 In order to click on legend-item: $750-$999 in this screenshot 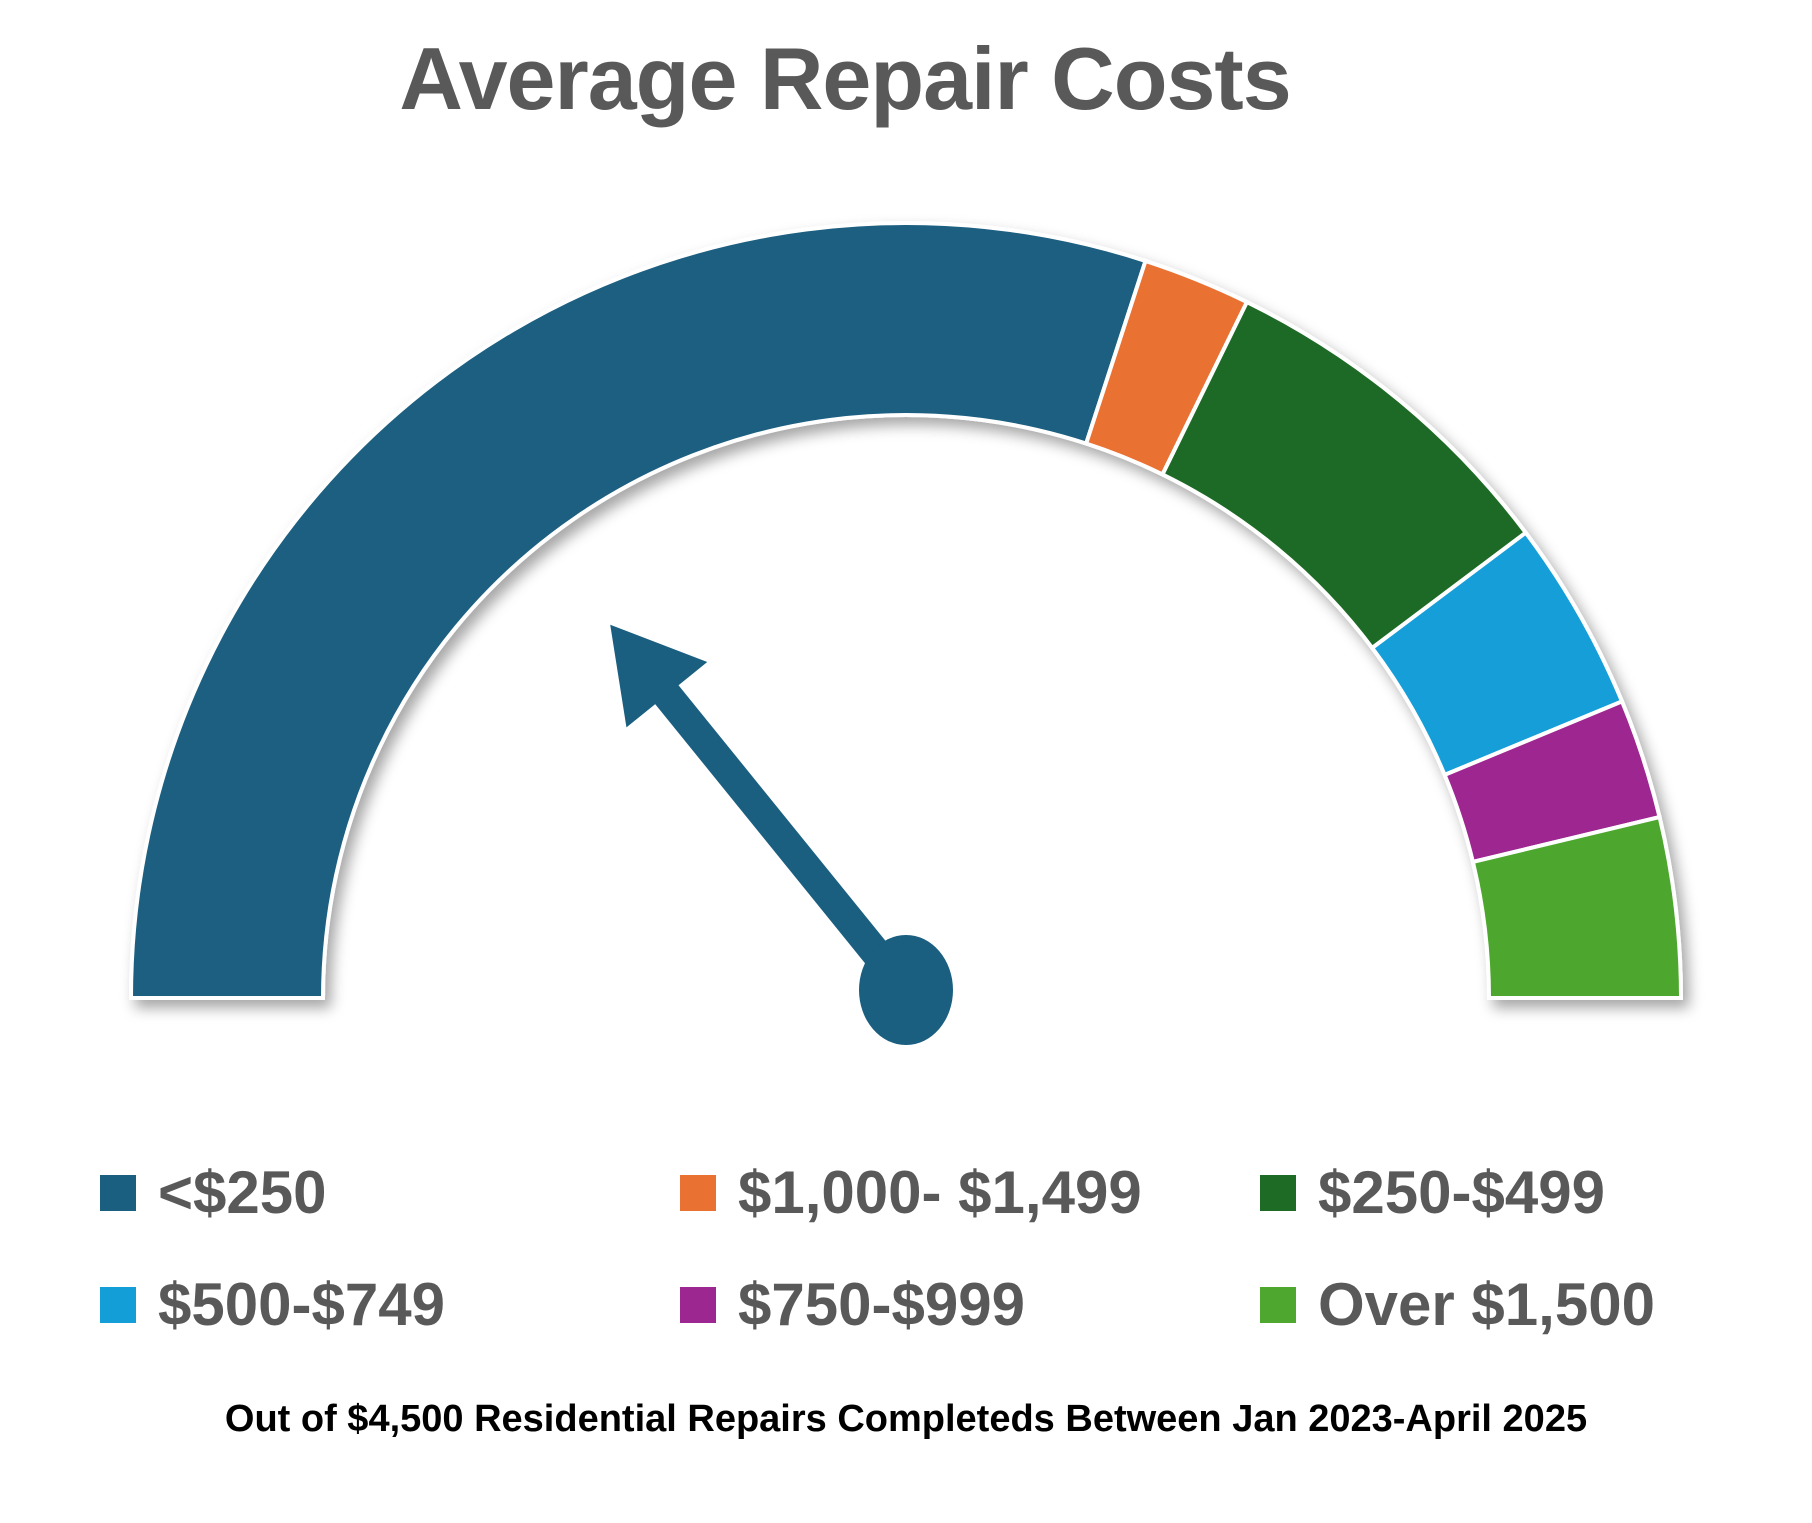, I will do `click(852, 1304)`.